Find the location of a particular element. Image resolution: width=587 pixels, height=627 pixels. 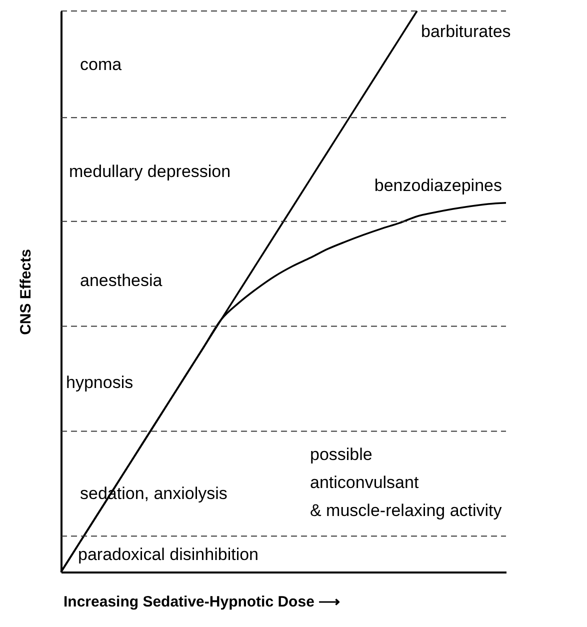

annotation: paradoxical disinhibition is located at coordinates (168, 554).